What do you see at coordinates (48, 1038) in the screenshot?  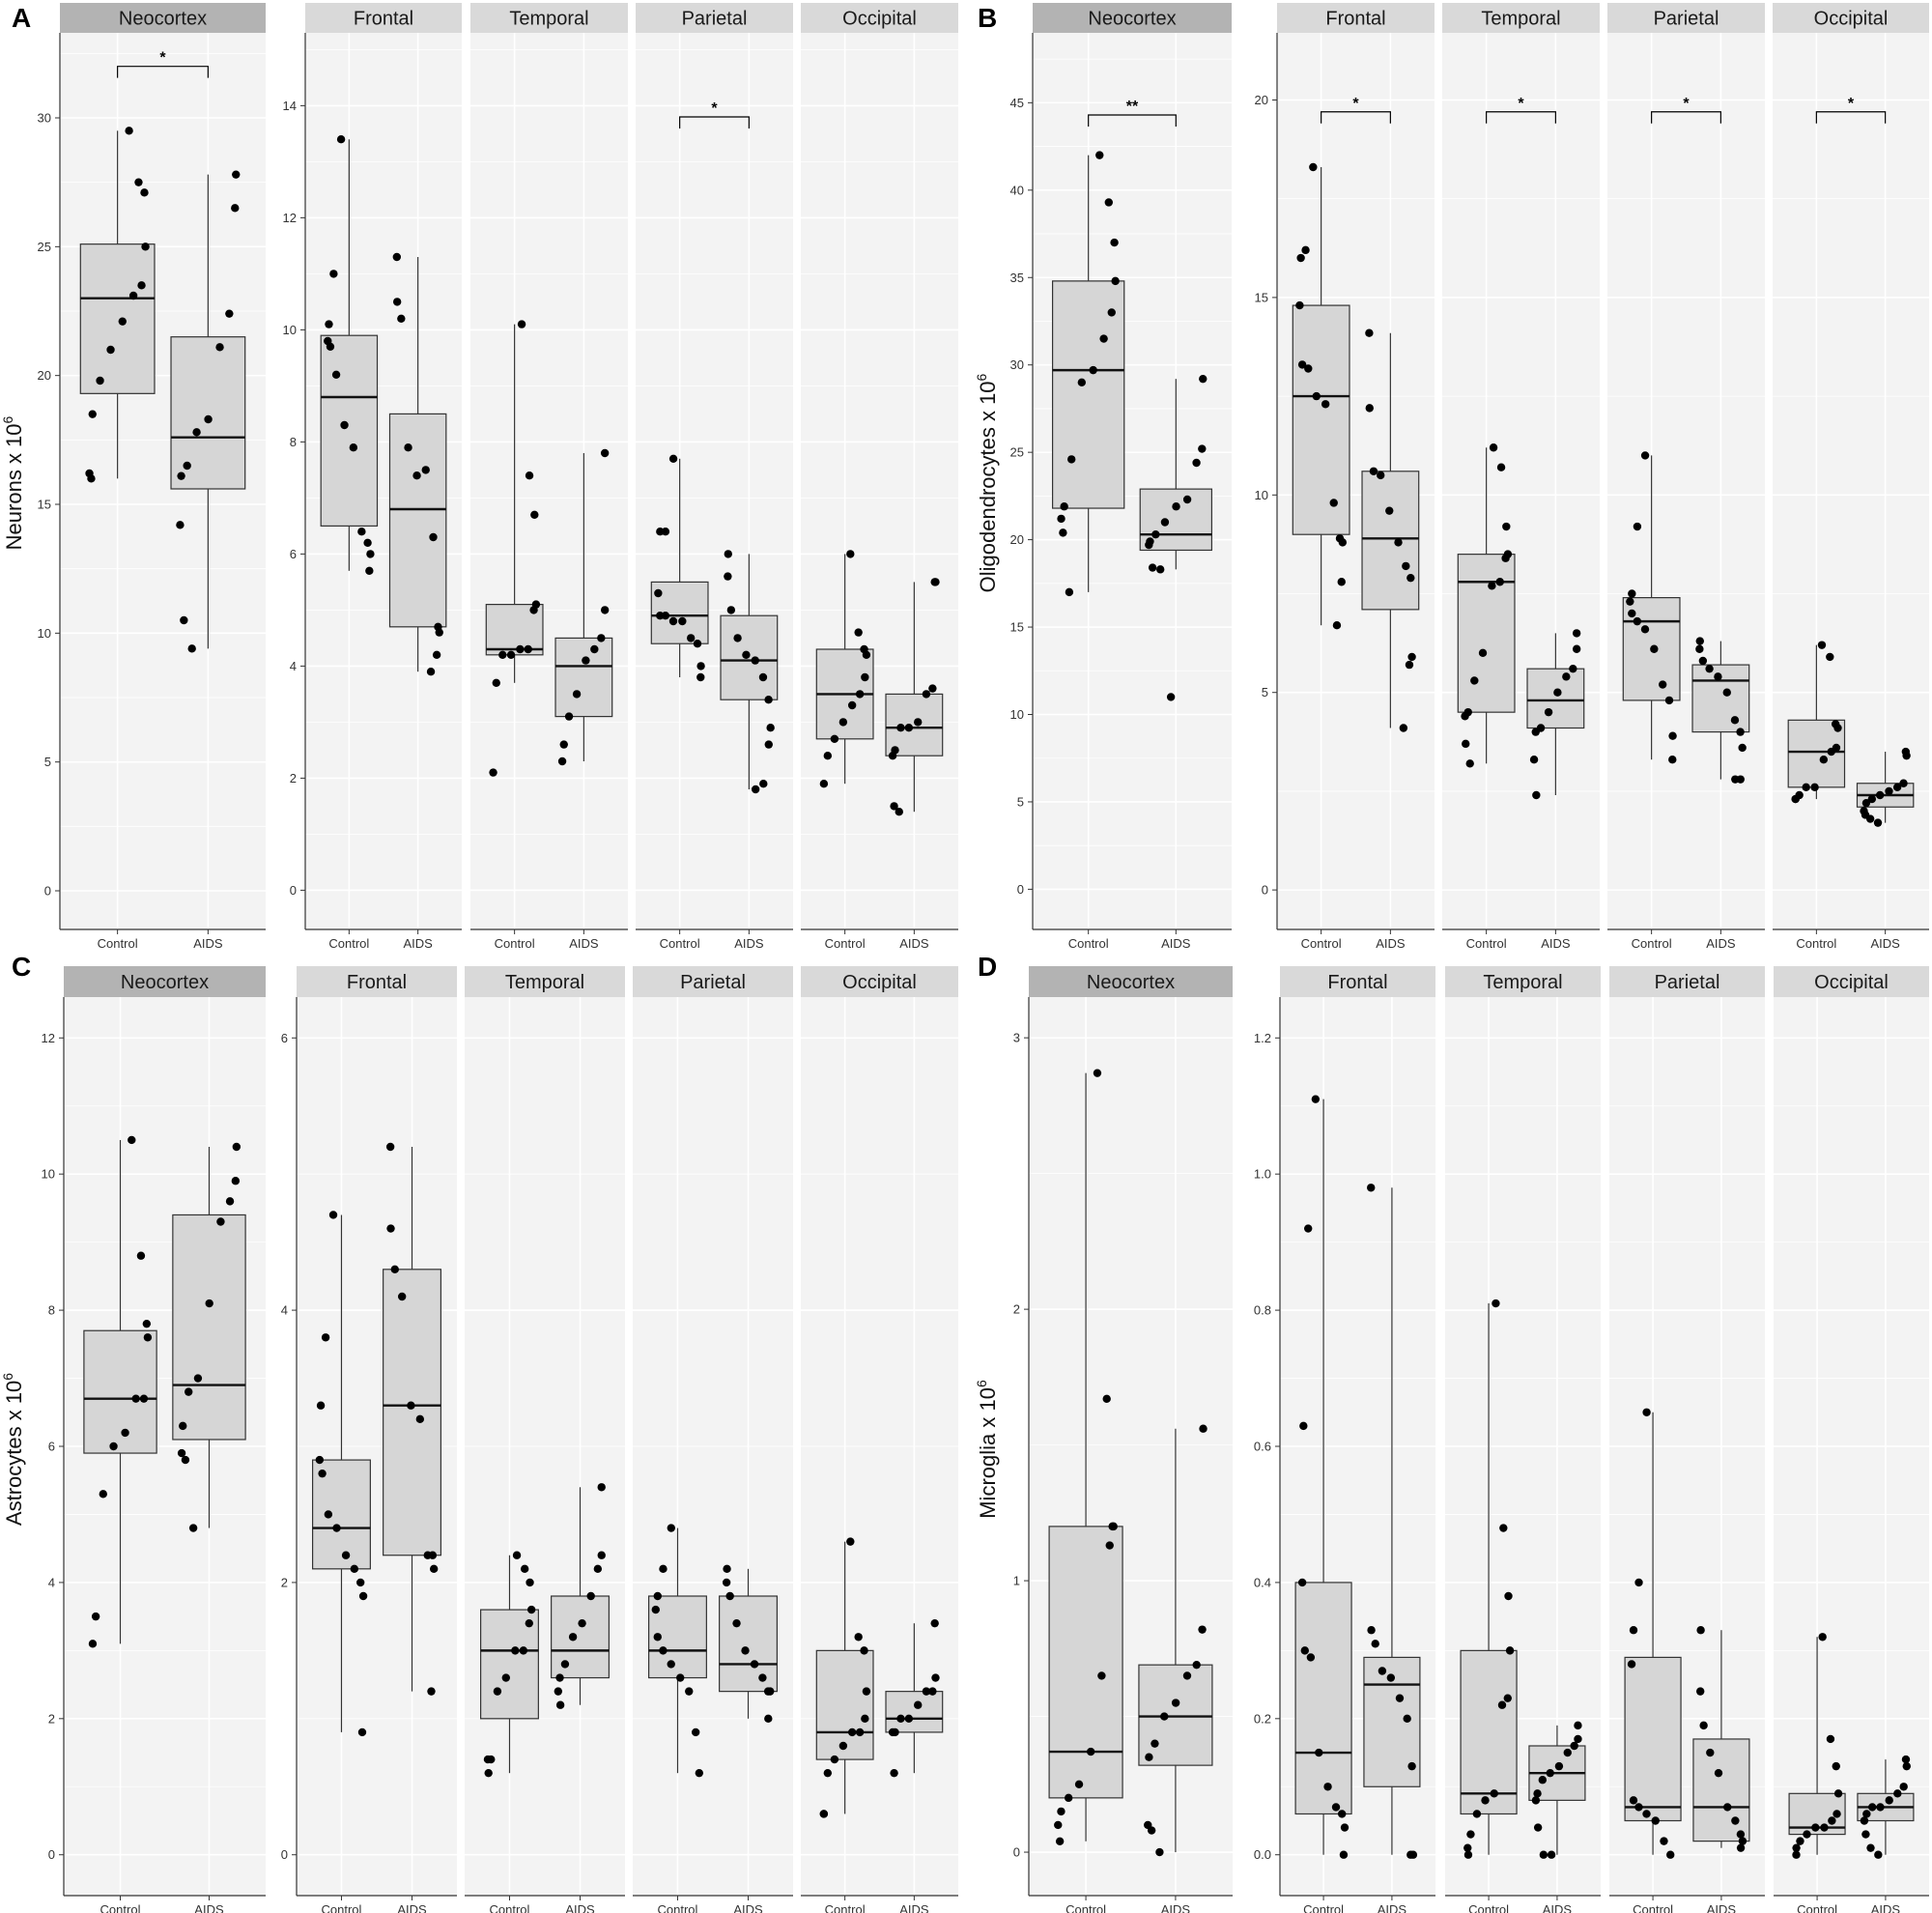 I see `y-tick-label: 12` at bounding box center [48, 1038].